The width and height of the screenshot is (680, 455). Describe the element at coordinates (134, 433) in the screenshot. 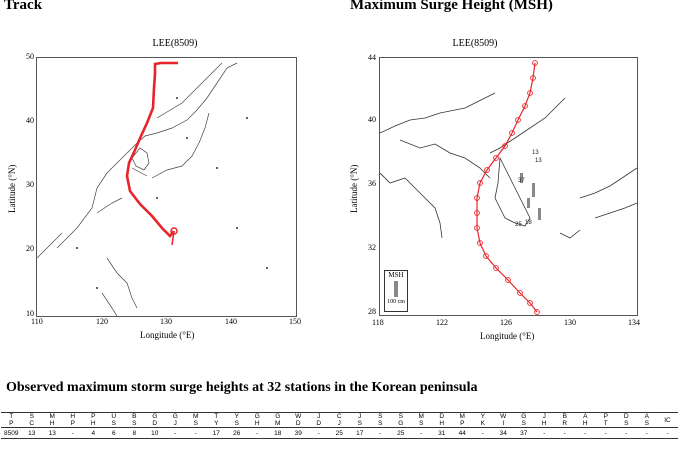

I see `station-value-cell: 8` at that location.